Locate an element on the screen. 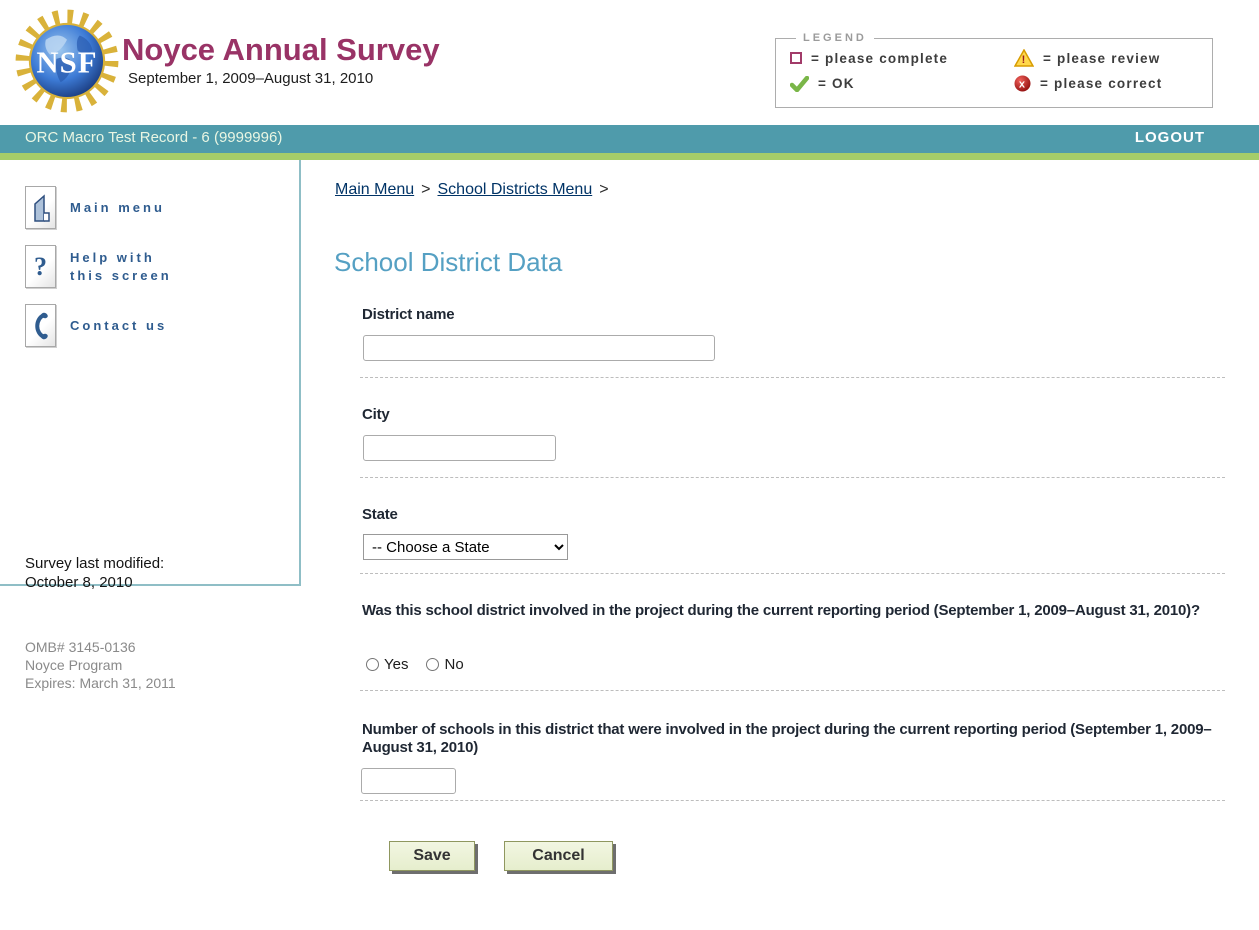 This screenshot has height=930, width=1259. legend-label: = please complete is located at coordinates (880, 58).